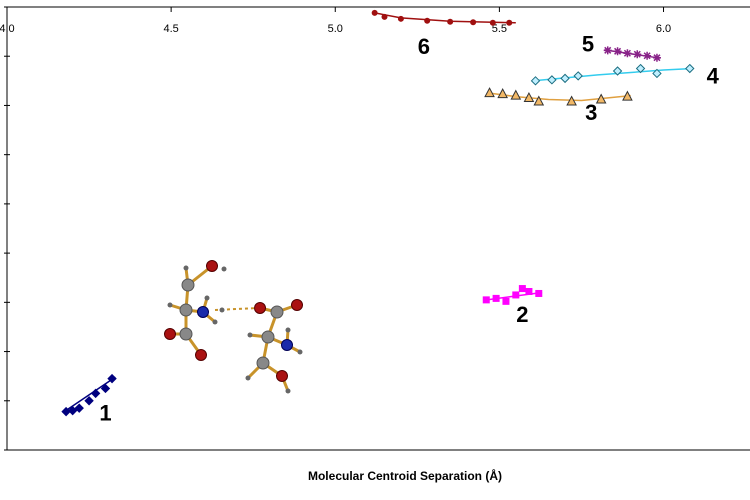 The height and width of the screenshot is (500, 750). What do you see at coordinates (512, 306) in the screenshot?
I see `series-2: 2` at bounding box center [512, 306].